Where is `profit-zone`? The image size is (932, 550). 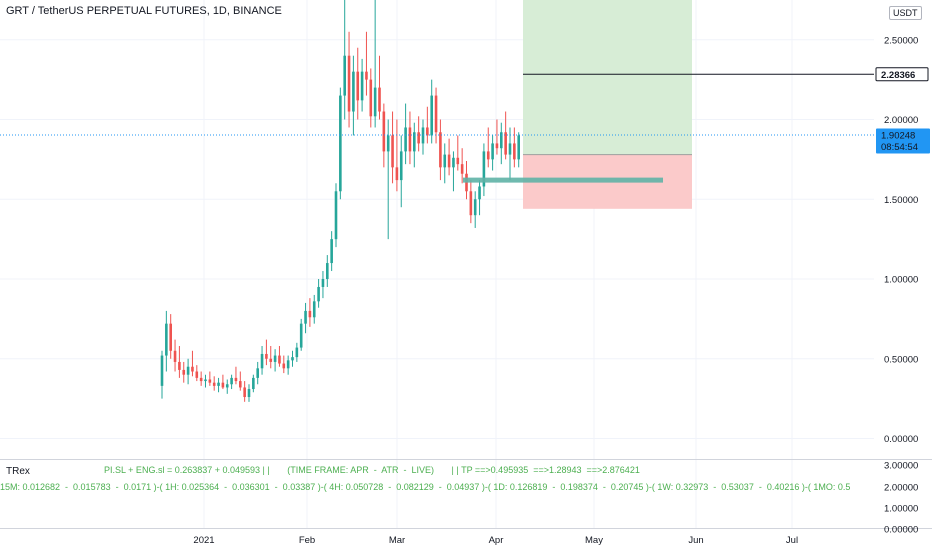
profit-zone is located at coordinates (607, 77).